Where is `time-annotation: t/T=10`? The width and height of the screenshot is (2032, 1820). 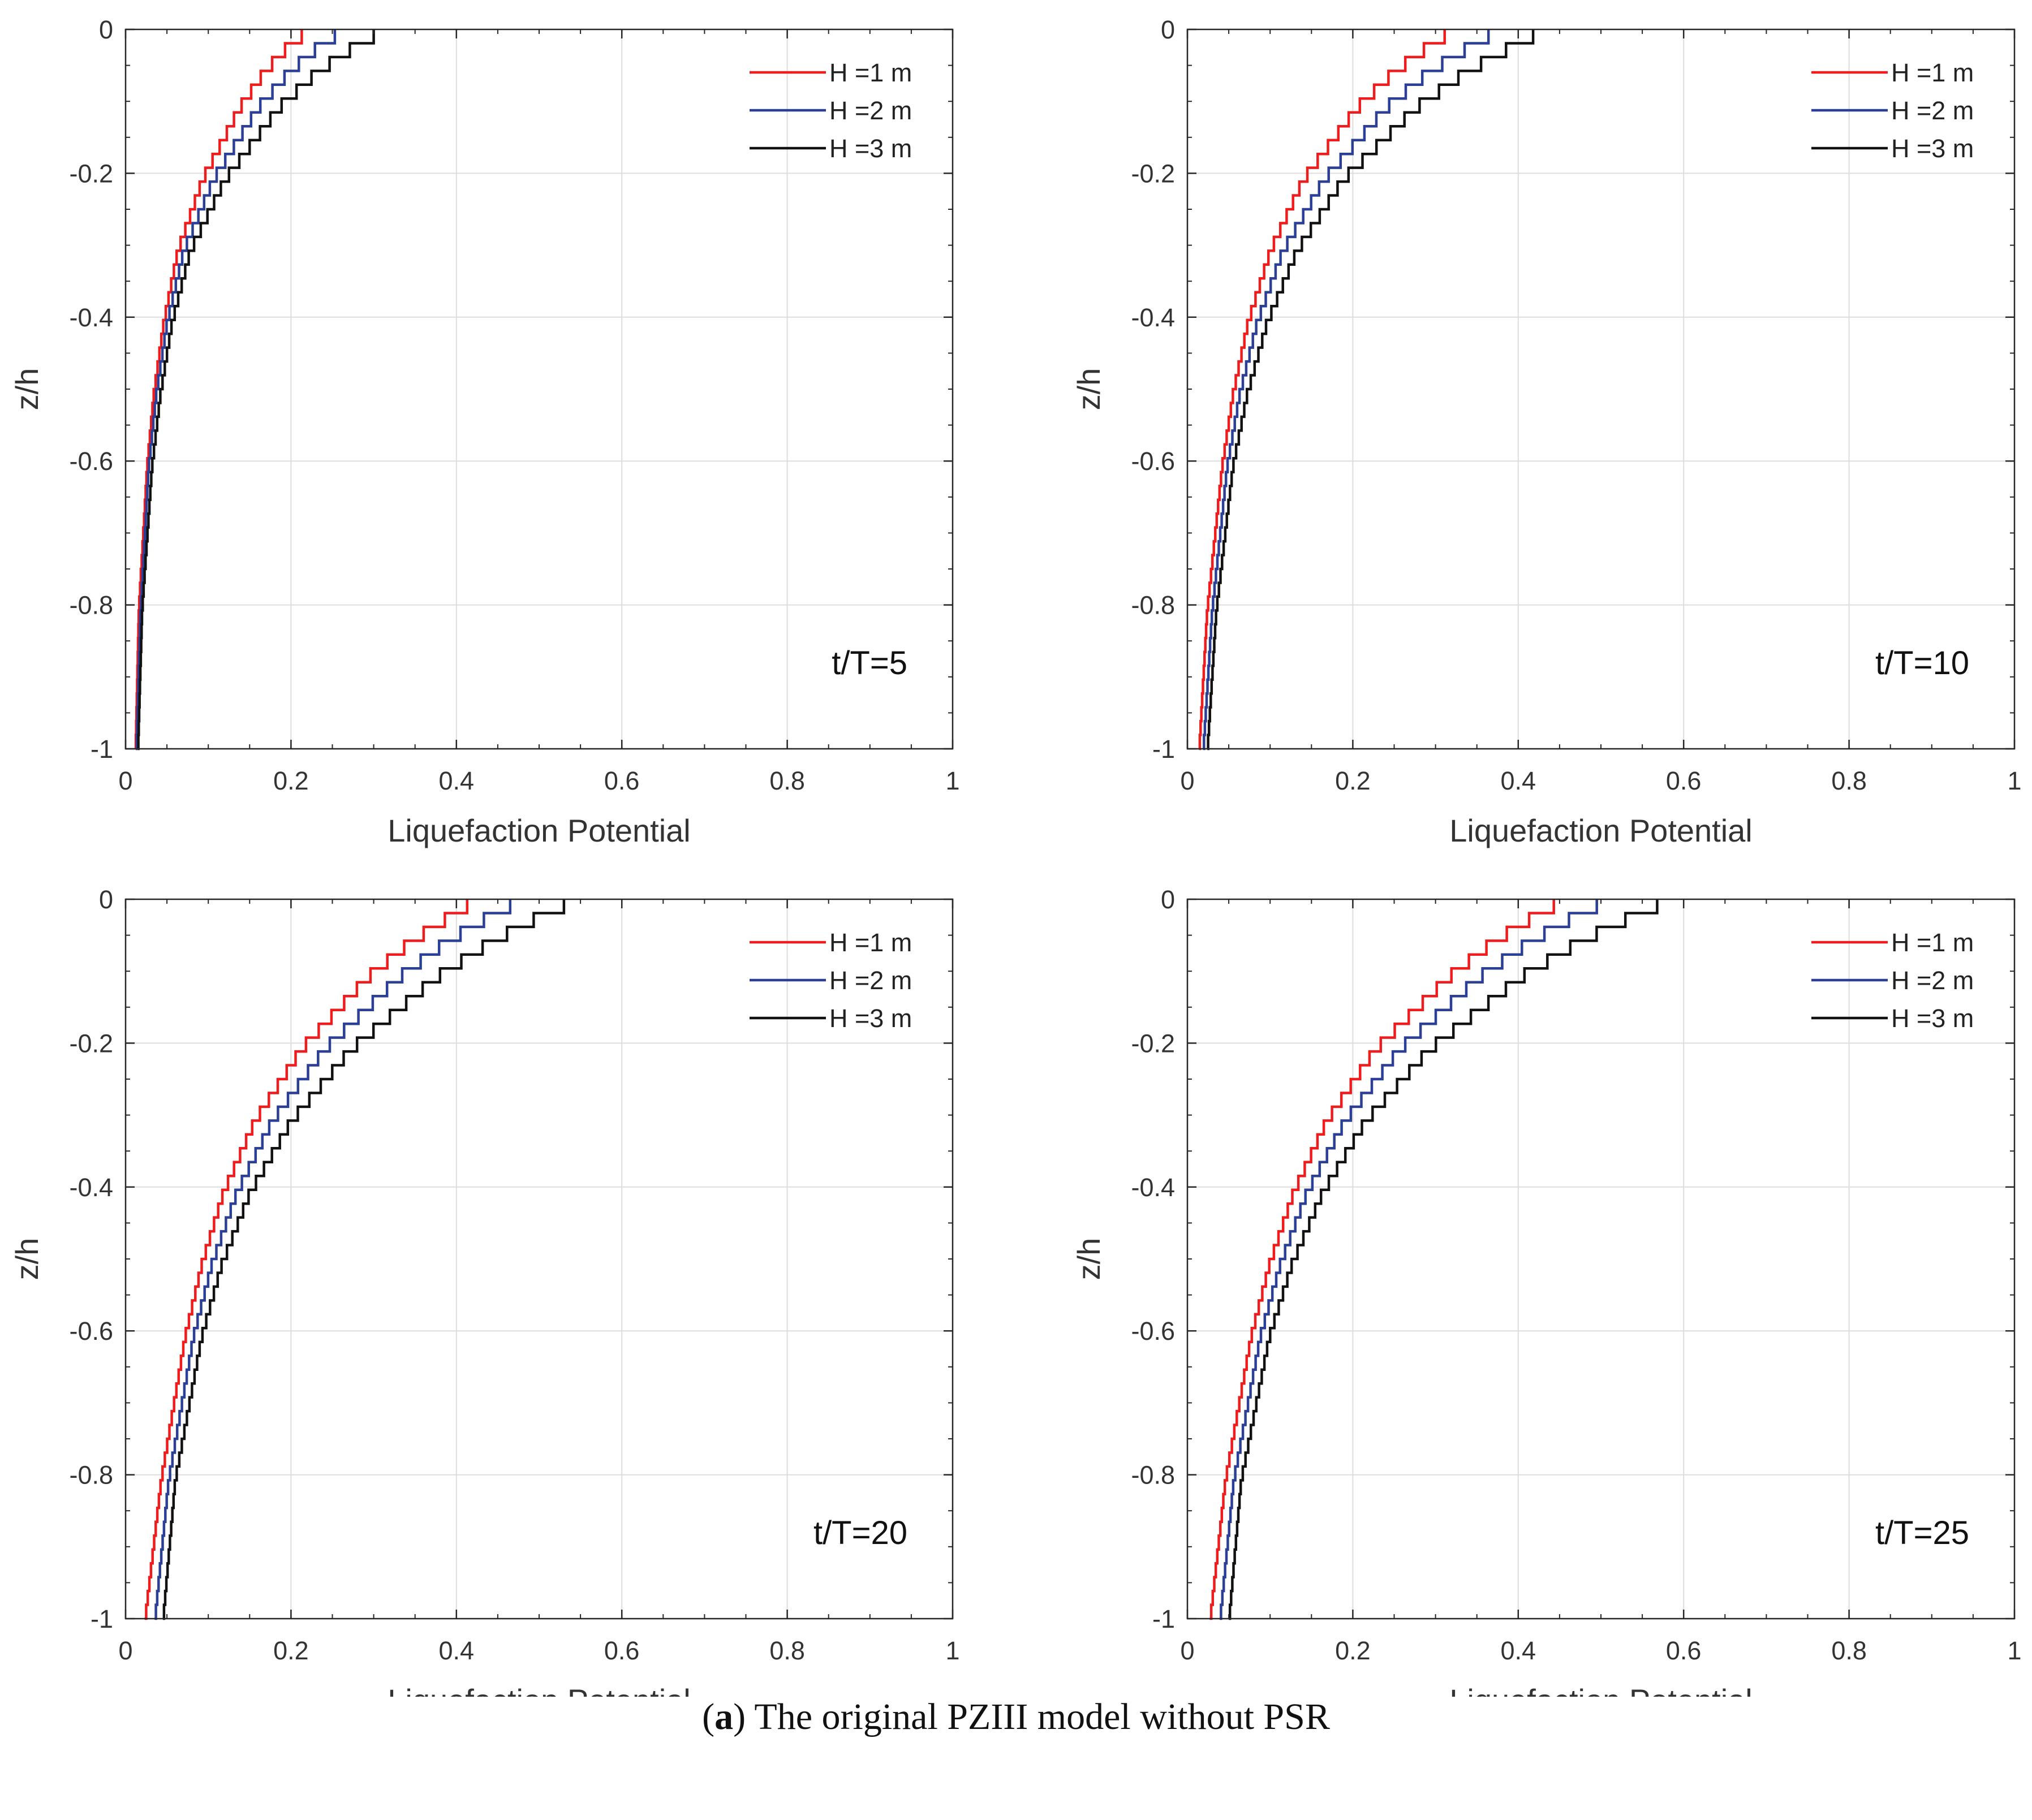
time-annotation: t/T=10 is located at coordinates (1922, 663).